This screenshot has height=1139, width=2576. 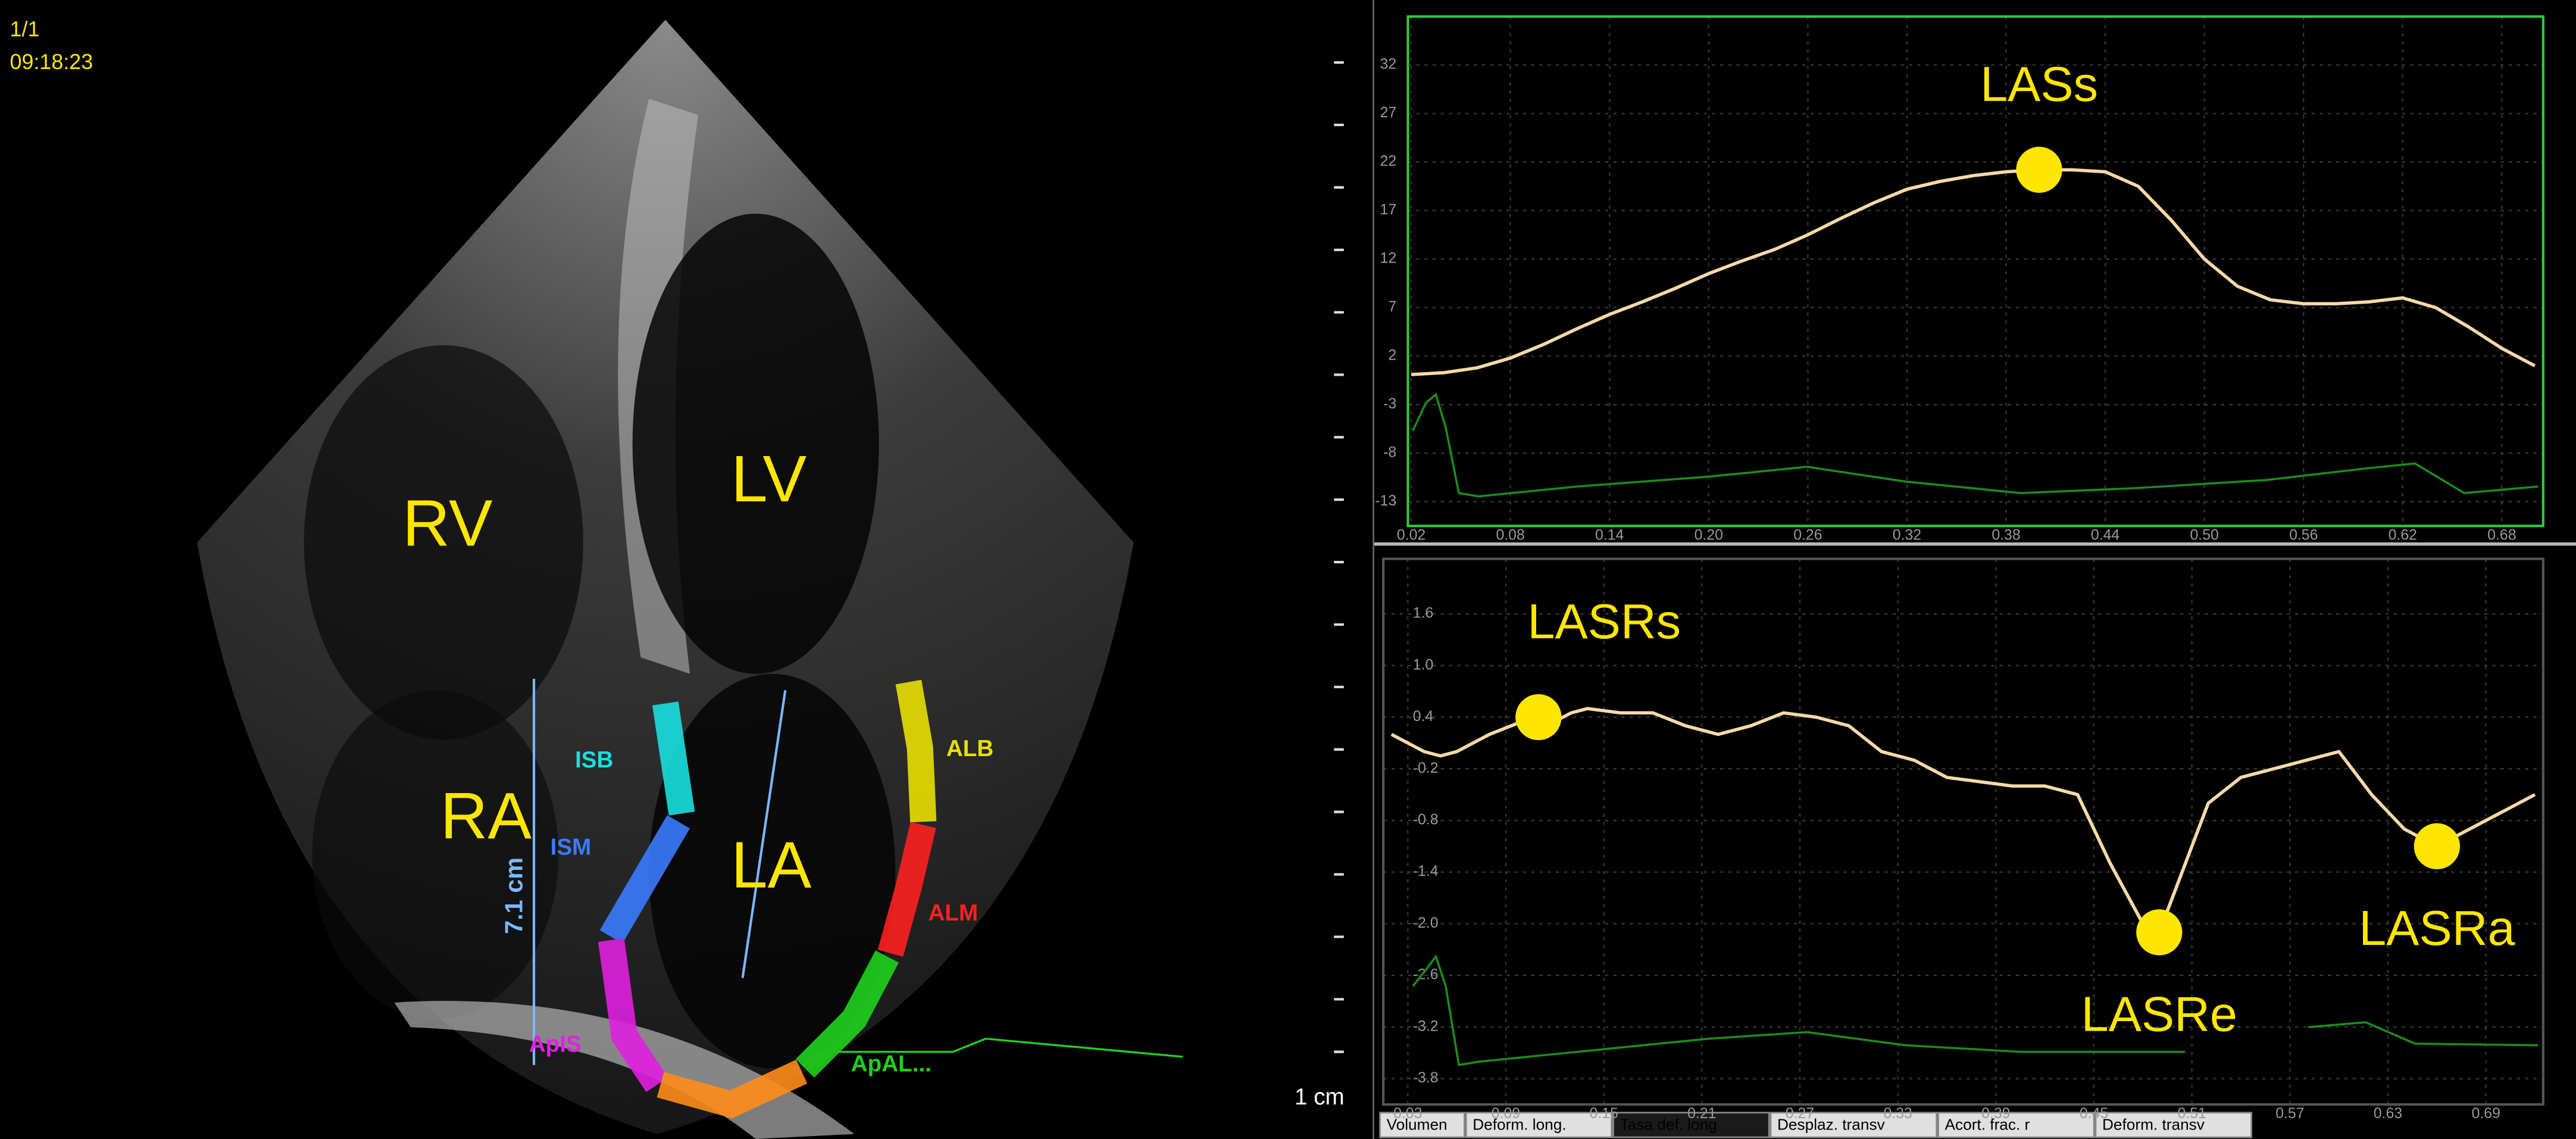 I want to click on clock: 09:18:23, so click(x=51, y=62).